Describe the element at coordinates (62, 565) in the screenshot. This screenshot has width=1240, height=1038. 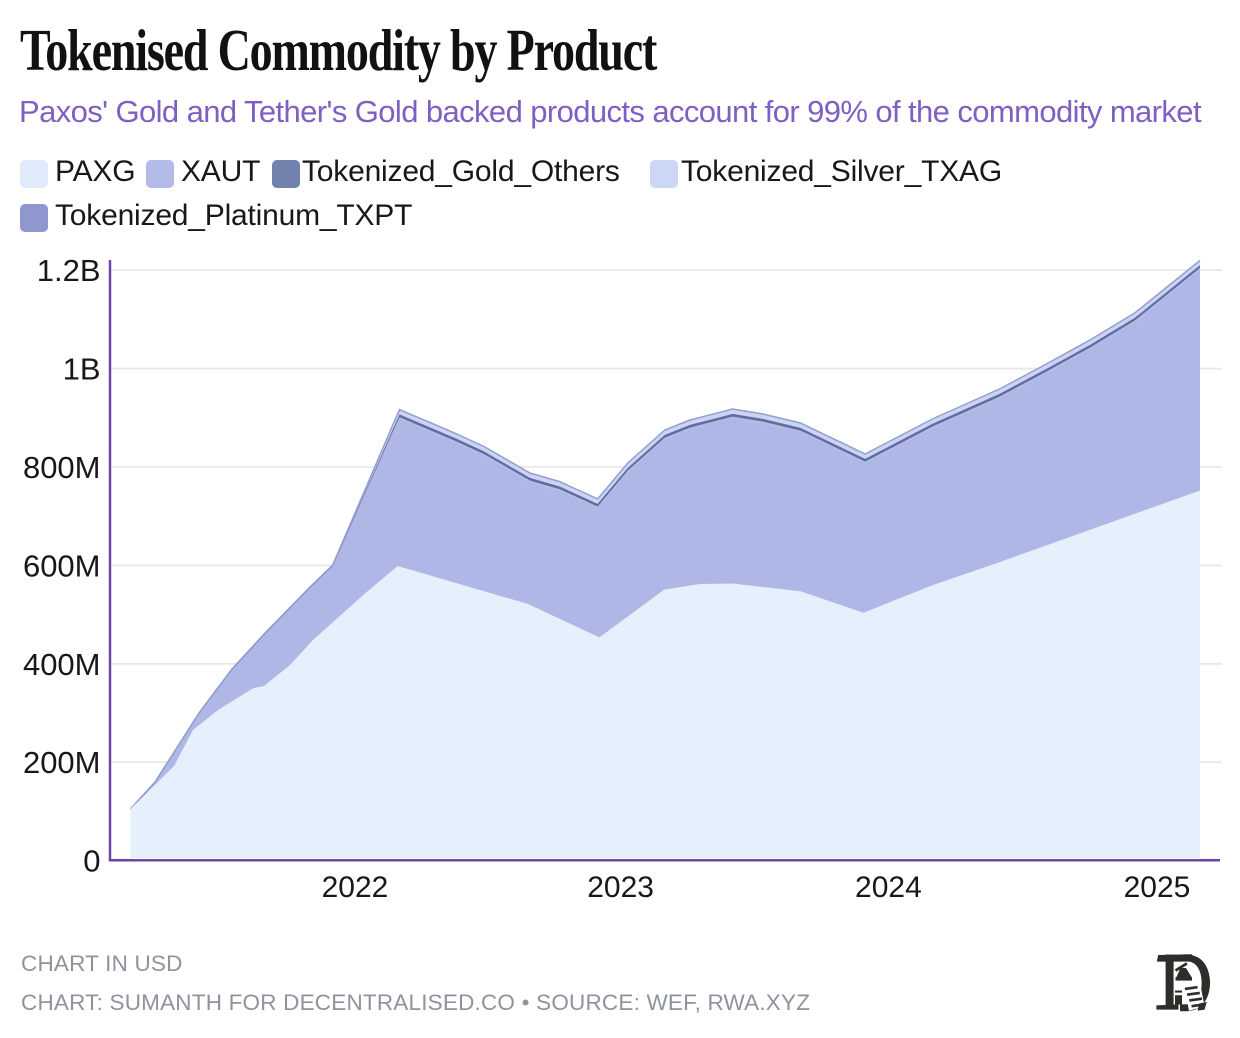
I see `svg-text: 600M` at that location.